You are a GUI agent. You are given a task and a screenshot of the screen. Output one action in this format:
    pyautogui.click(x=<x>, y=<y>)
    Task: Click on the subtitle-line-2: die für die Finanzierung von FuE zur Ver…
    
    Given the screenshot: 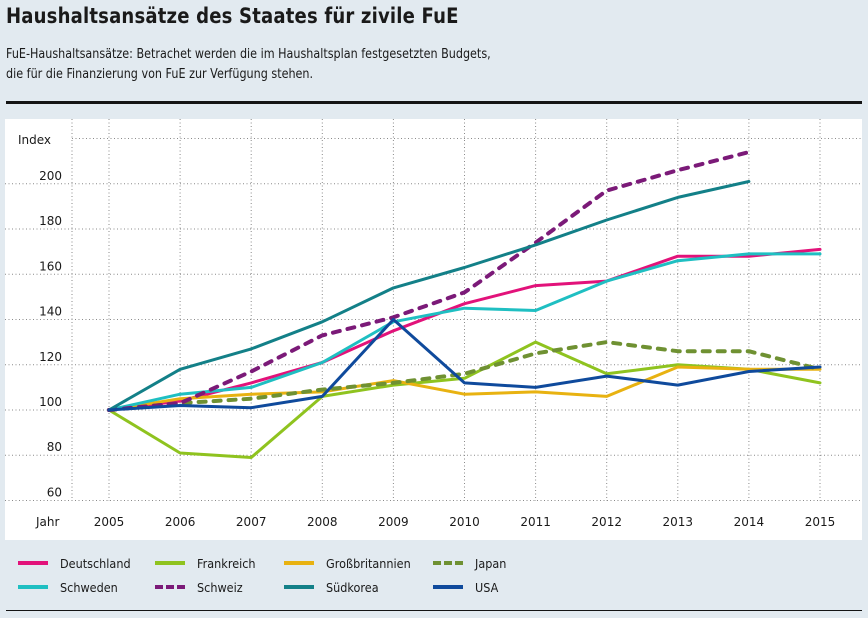 What is the action you would take?
    pyautogui.click(x=160, y=74)
    